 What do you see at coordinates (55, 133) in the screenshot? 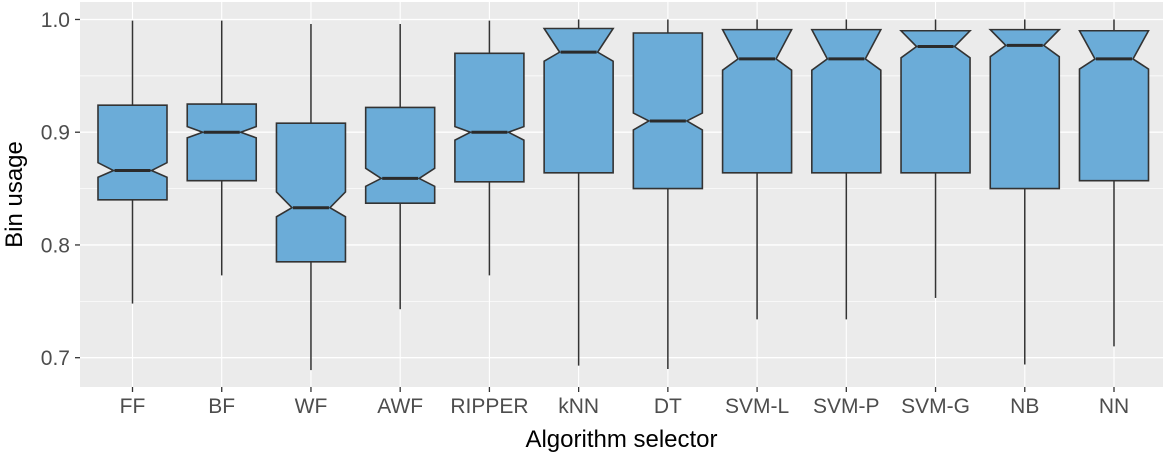
I see `y-tick-label: 0.9` at bounding box center [55, 133].